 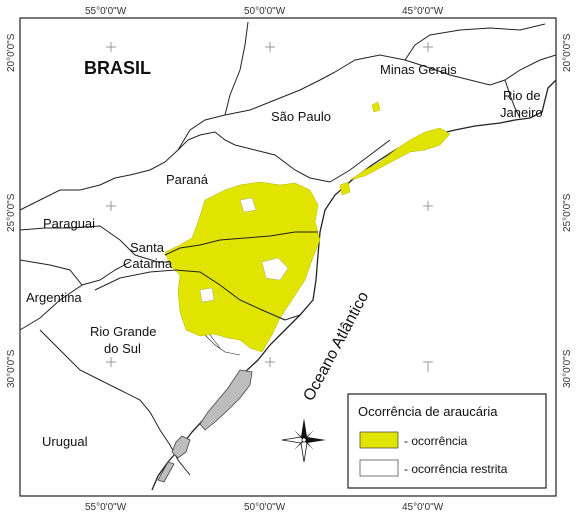 I want to click on legend-label-restricted: - ocorrência restrita, so click(x=456, y=469).